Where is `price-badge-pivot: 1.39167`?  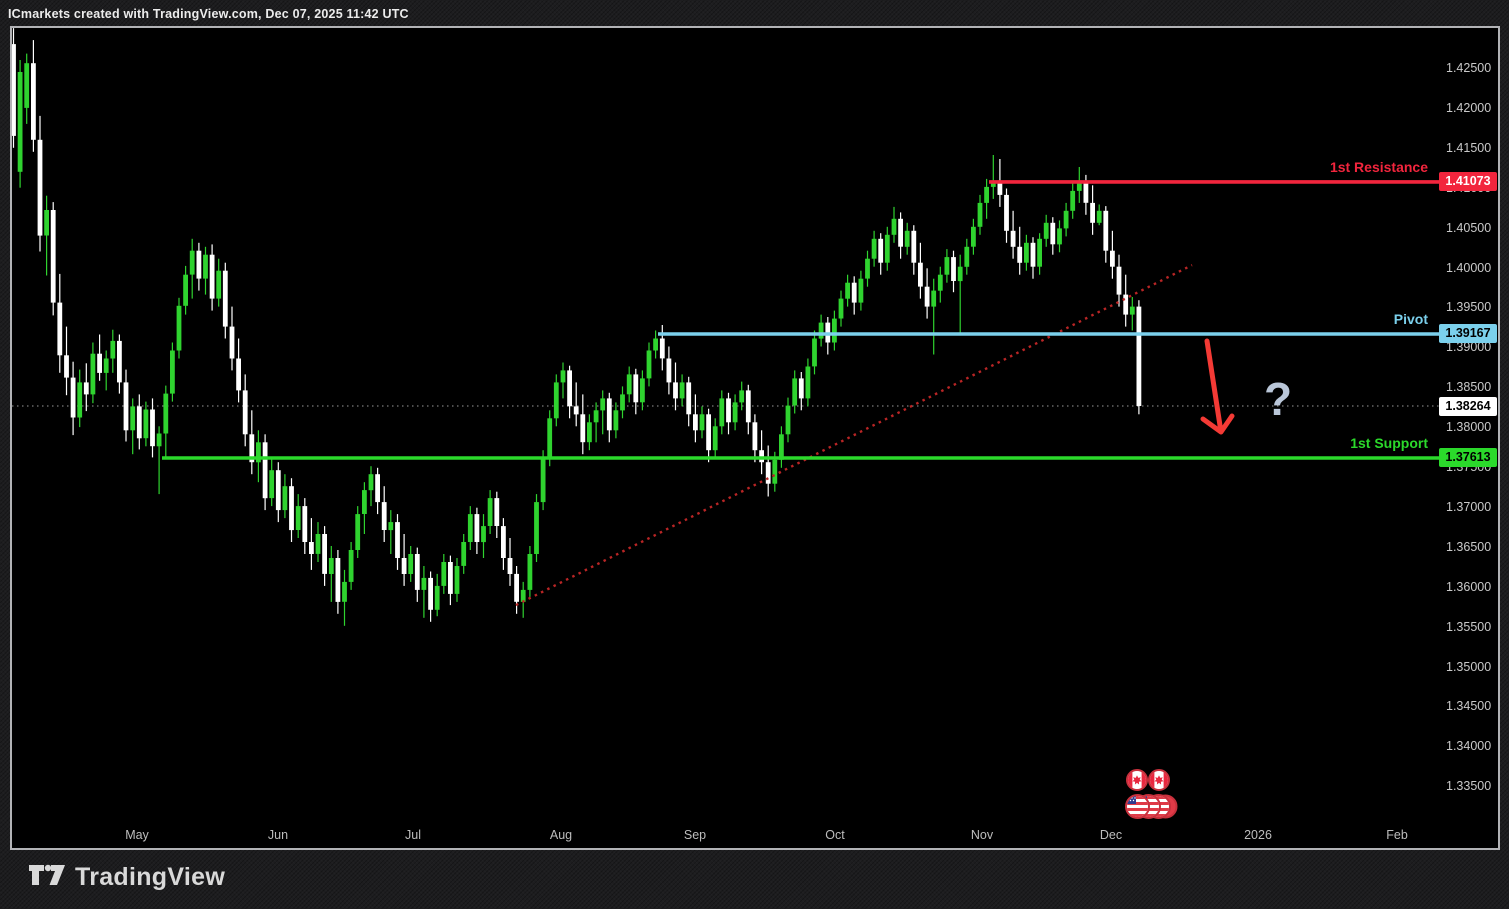 price-badge-pivot: 1.39167 is located at coordinates (1468, 334).